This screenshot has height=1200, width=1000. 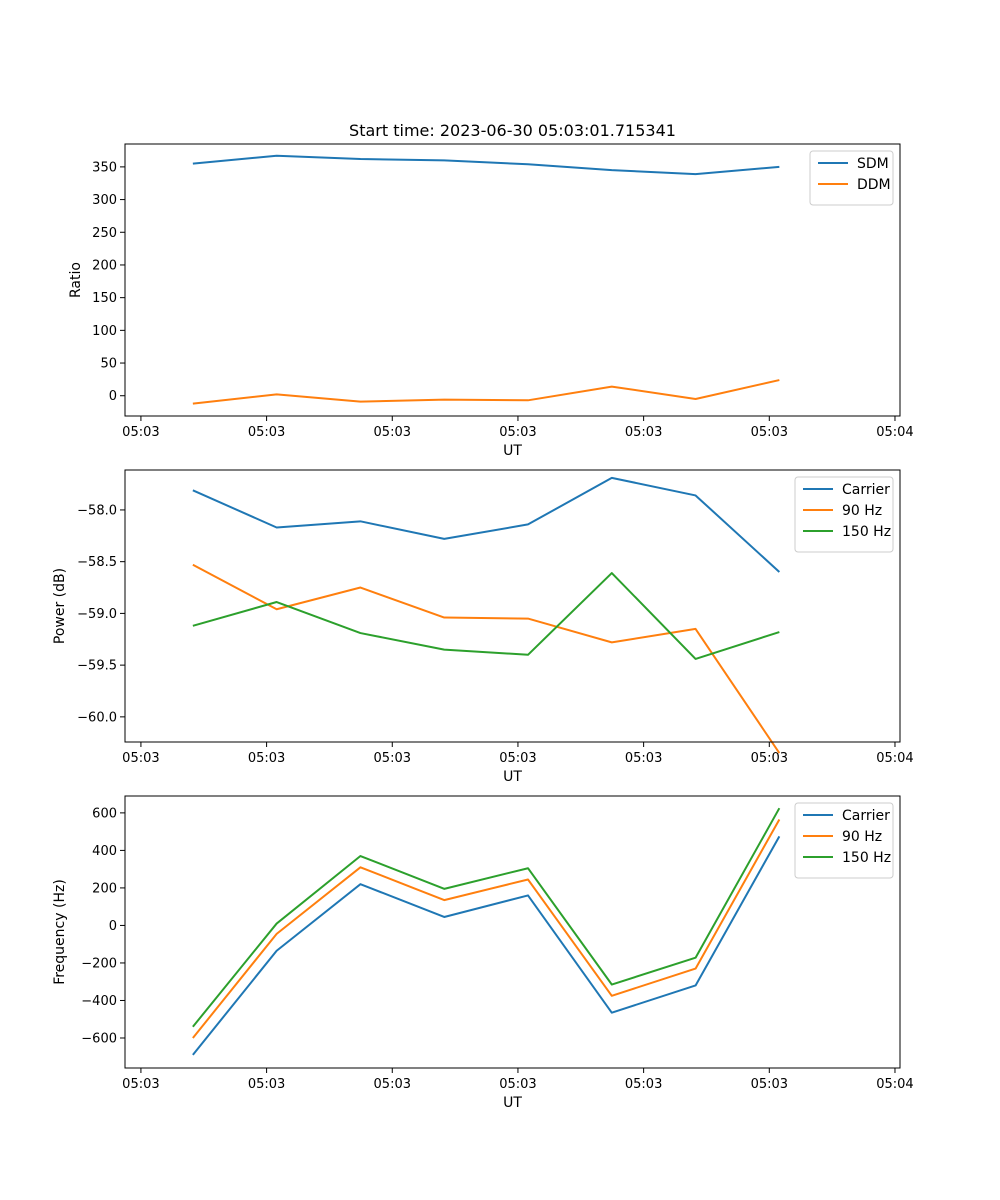 What do you see at coordinates (99, 1001) in the screenshot?
I see `y-tick-label: −400` at bounding box center [99, 1001].